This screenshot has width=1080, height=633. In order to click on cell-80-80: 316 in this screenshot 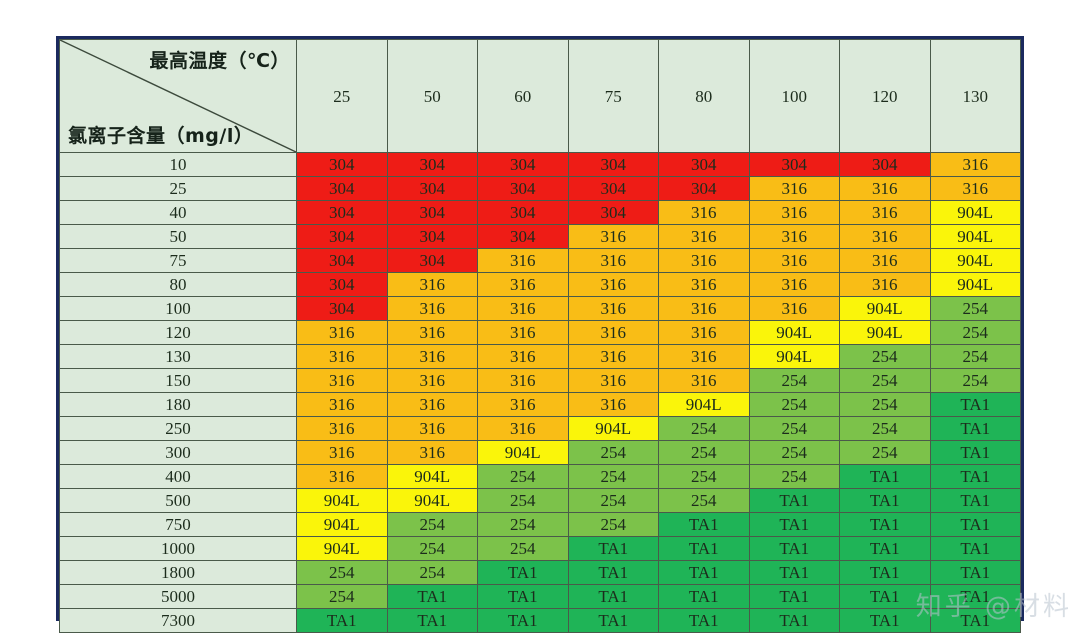, I will do `click(704, 284)`.